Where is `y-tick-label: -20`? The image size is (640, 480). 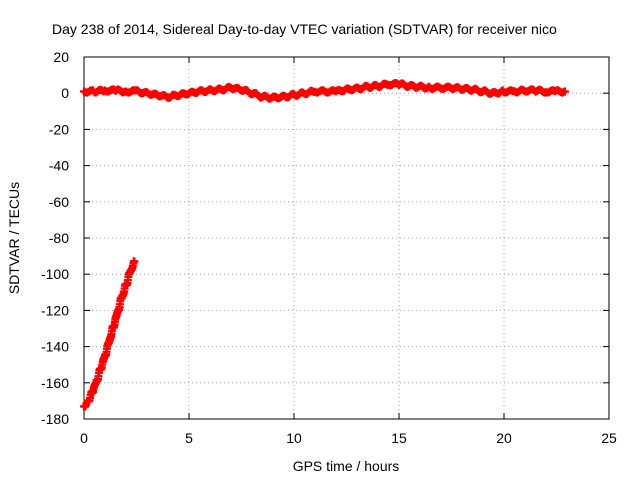
y-tick-label: -20 is located at coordinates (59, 129).